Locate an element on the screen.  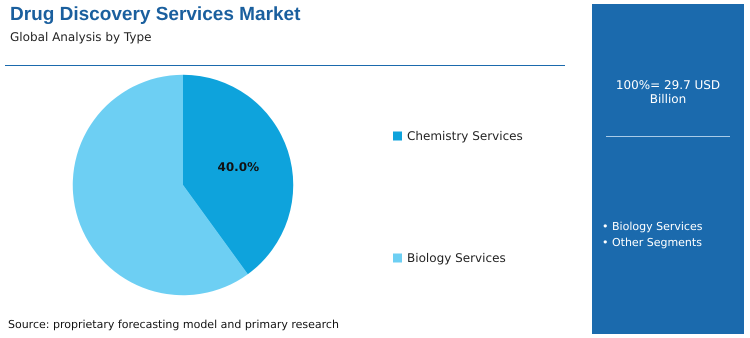
chart-subtitle: Global Analysis by Type is located at coordinates (81, 37).